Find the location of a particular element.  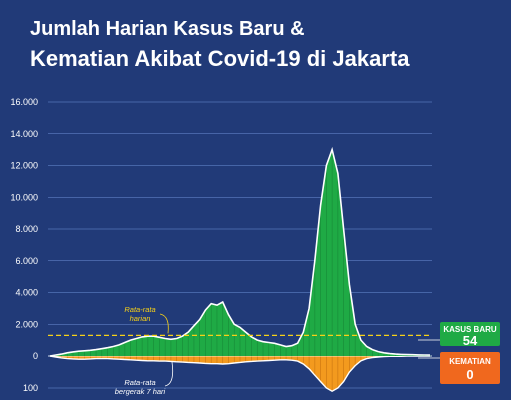

reference-label-leader is located at coordinates (164, 323).